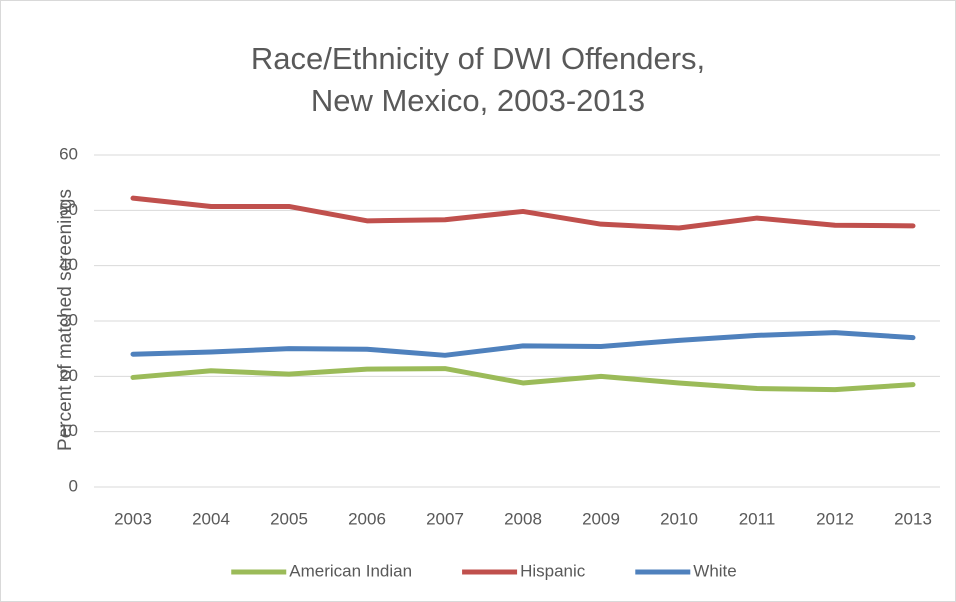  What do you see at coordinates (523, 518) in the screenshot?
I see `x-tick-label: 2008` at bounding box center [523, 518].